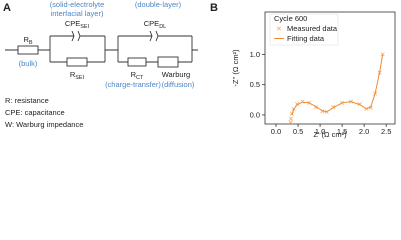  Describe the element at coordinates (290, 18) in the screenshot. I see `legend-title: Cycle 600` at that location.